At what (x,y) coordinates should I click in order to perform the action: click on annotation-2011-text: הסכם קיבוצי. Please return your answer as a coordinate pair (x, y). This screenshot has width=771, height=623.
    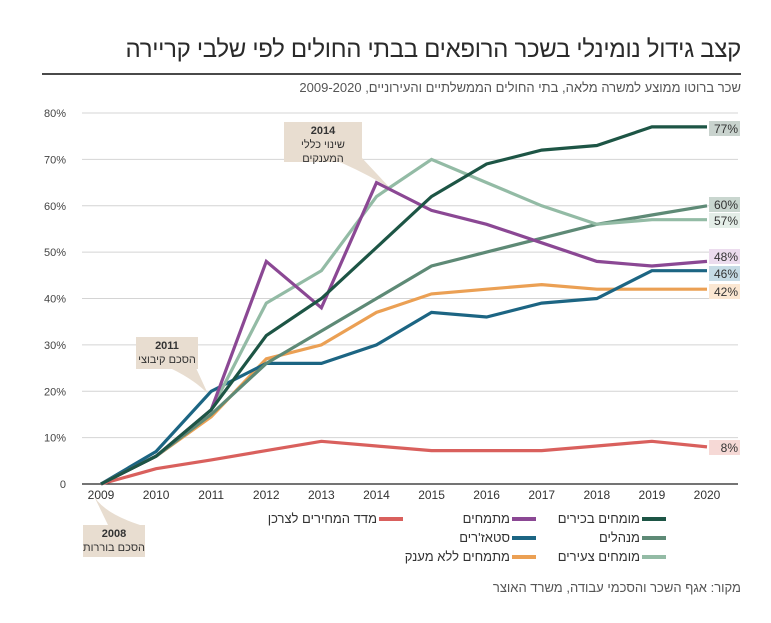
    Looking at the image, I should click on (167, 360).